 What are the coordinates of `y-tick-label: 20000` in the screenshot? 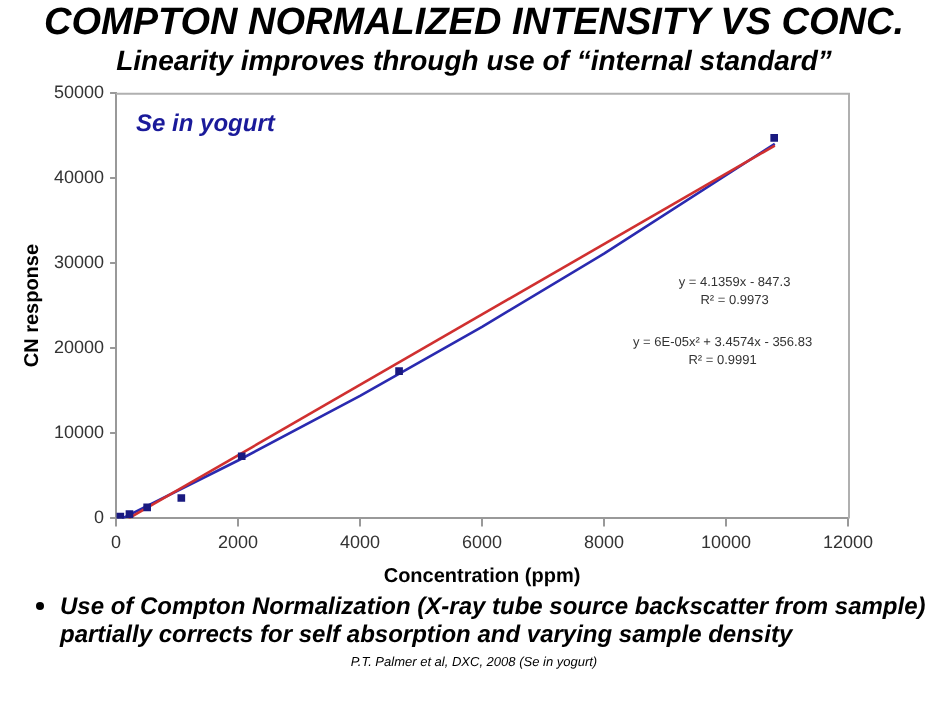 It's located at (79, 347).